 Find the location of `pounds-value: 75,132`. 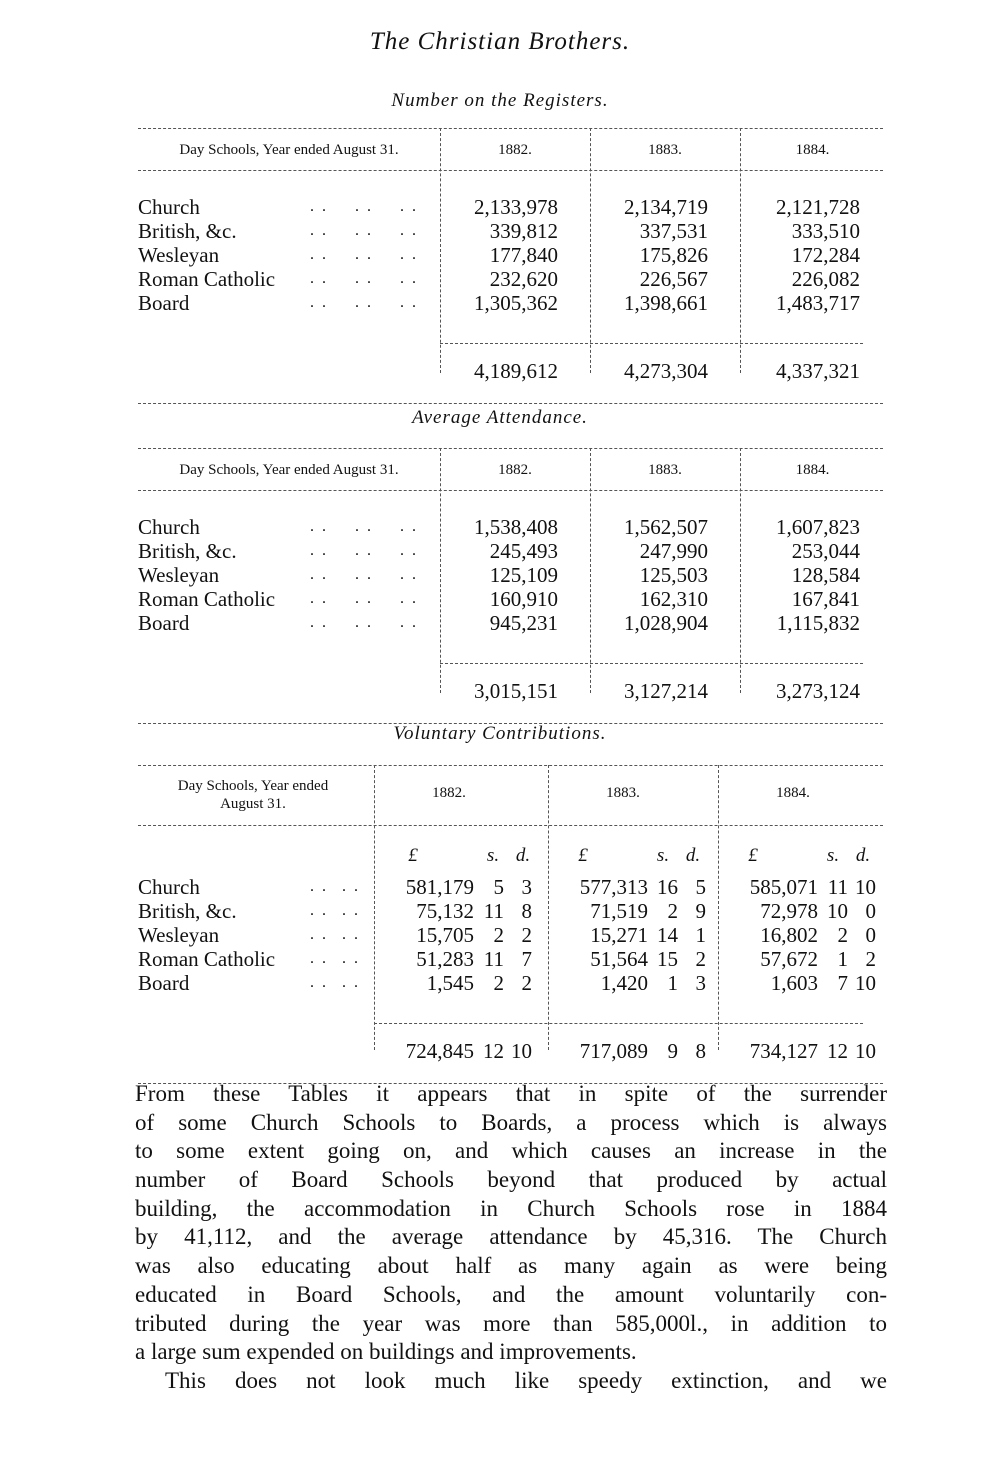

pounds-value: 75,132 is located at coordinates (445, 911).